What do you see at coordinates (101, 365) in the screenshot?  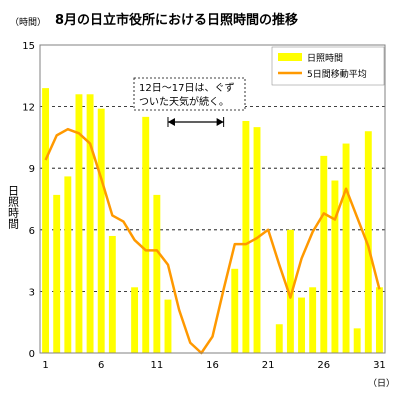 I see `x-tick-label: 6` at bounding box center [101, 365].